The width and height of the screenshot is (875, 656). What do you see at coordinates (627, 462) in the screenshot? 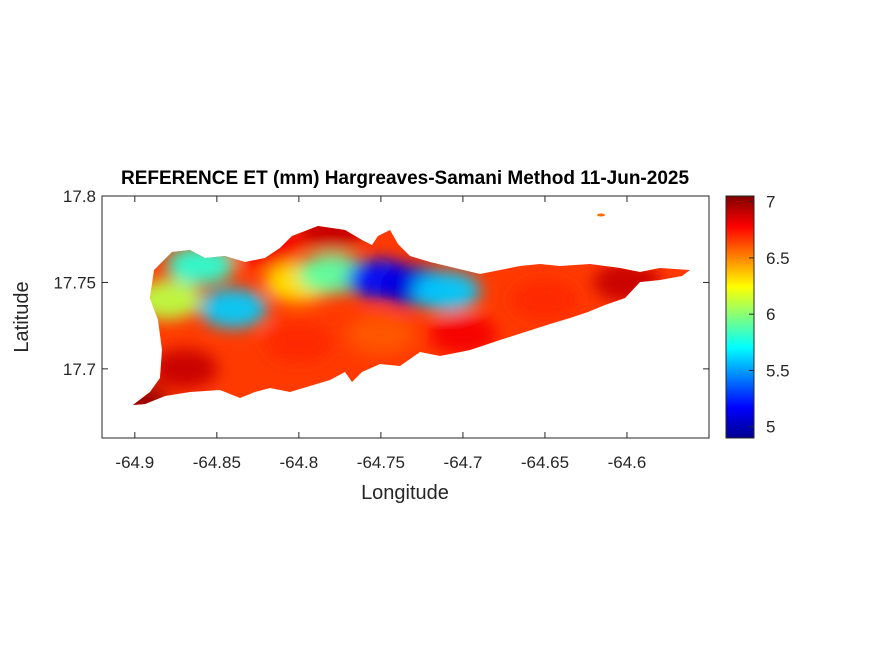
I see `x-tick-label: -64.6` at bounding box center [627, 462].